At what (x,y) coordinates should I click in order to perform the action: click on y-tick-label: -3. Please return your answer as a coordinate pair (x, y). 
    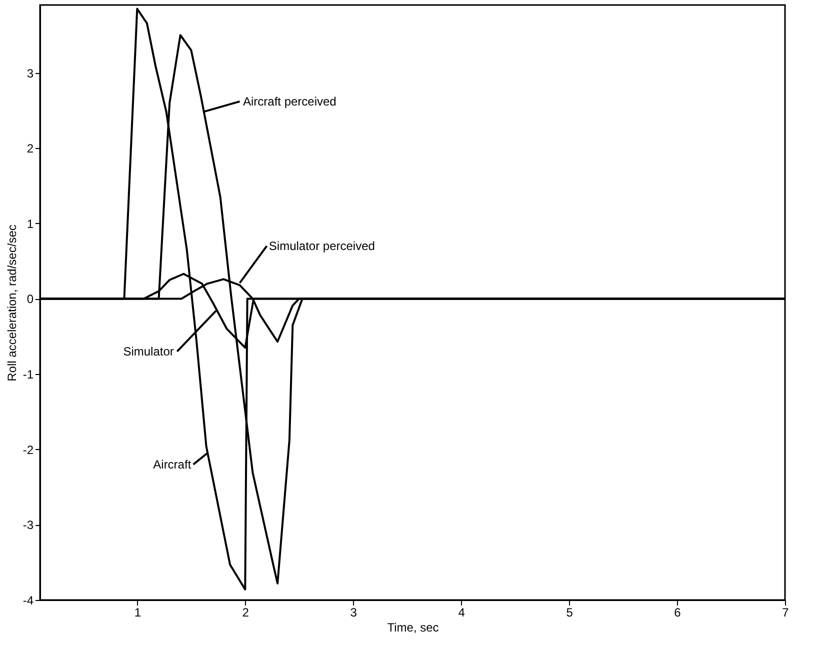
    Looking at the image, I should click on (28, 525).